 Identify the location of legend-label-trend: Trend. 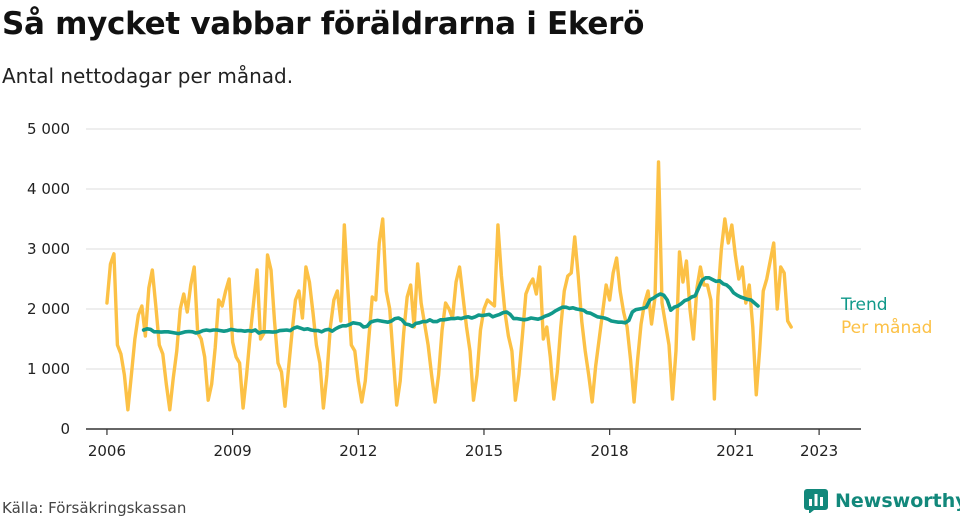
(864, 305).